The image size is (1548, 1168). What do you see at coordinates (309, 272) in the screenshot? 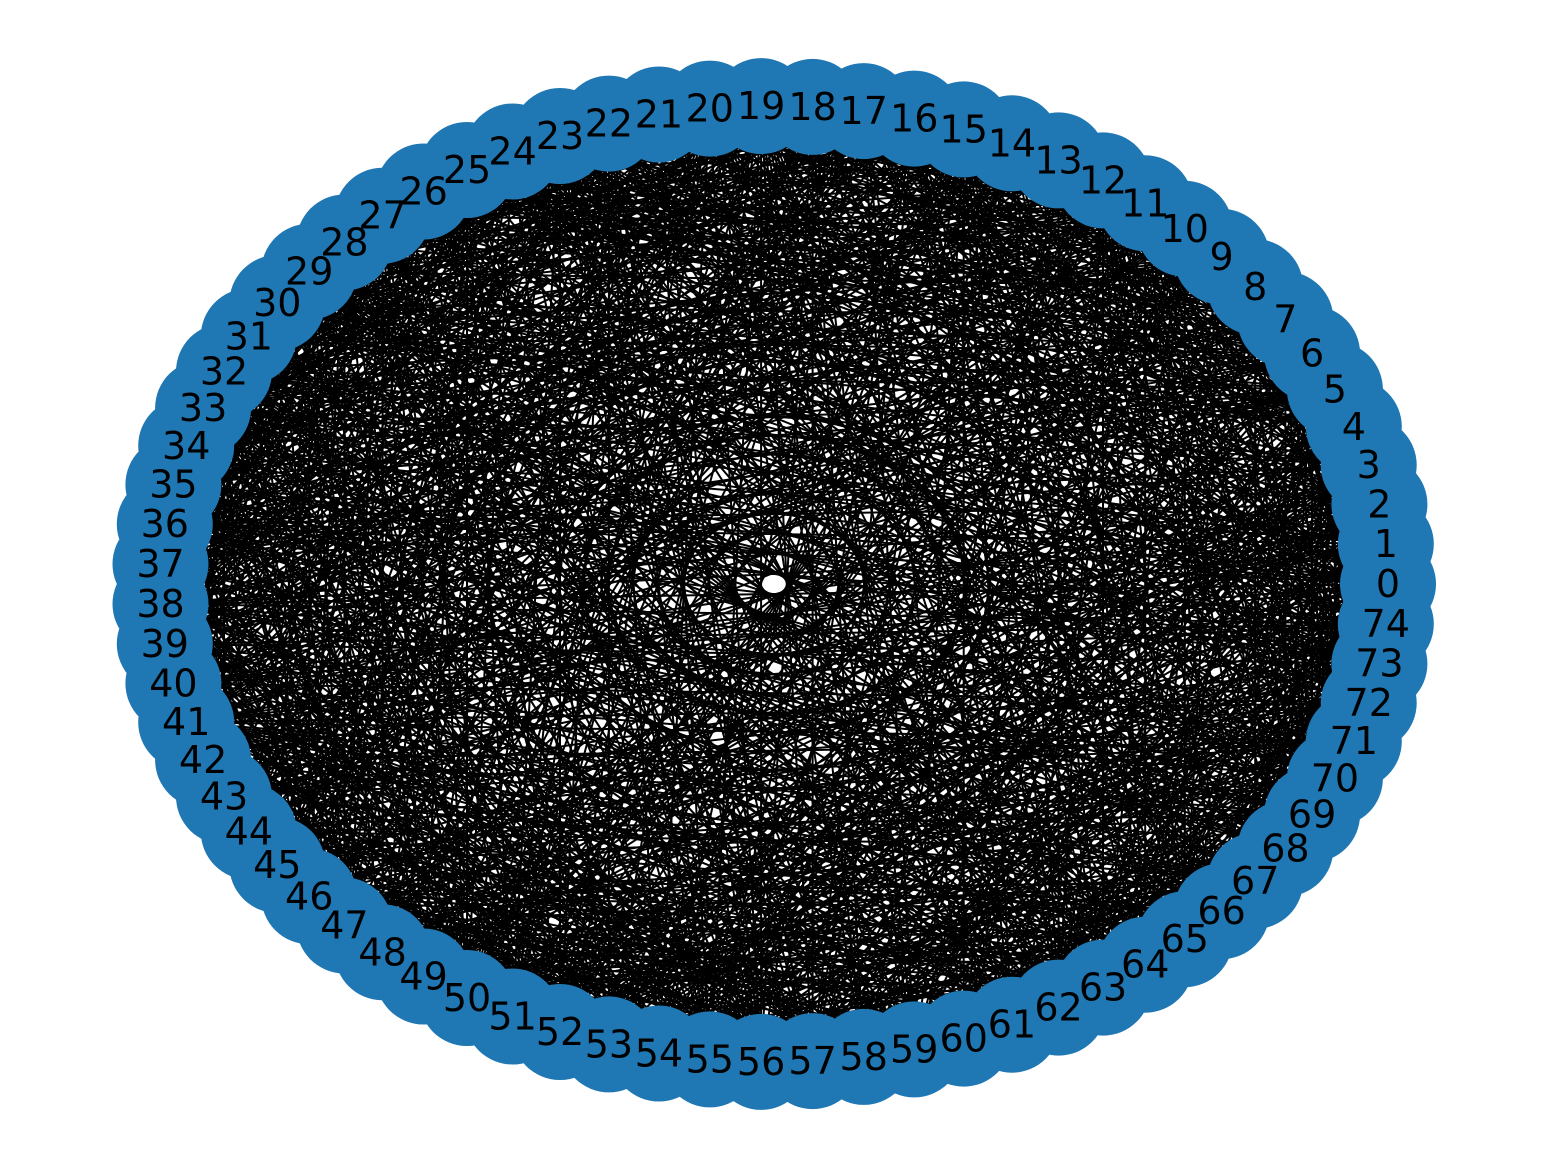
I see `node-label-29: 29` at bounding box center [309, 272].